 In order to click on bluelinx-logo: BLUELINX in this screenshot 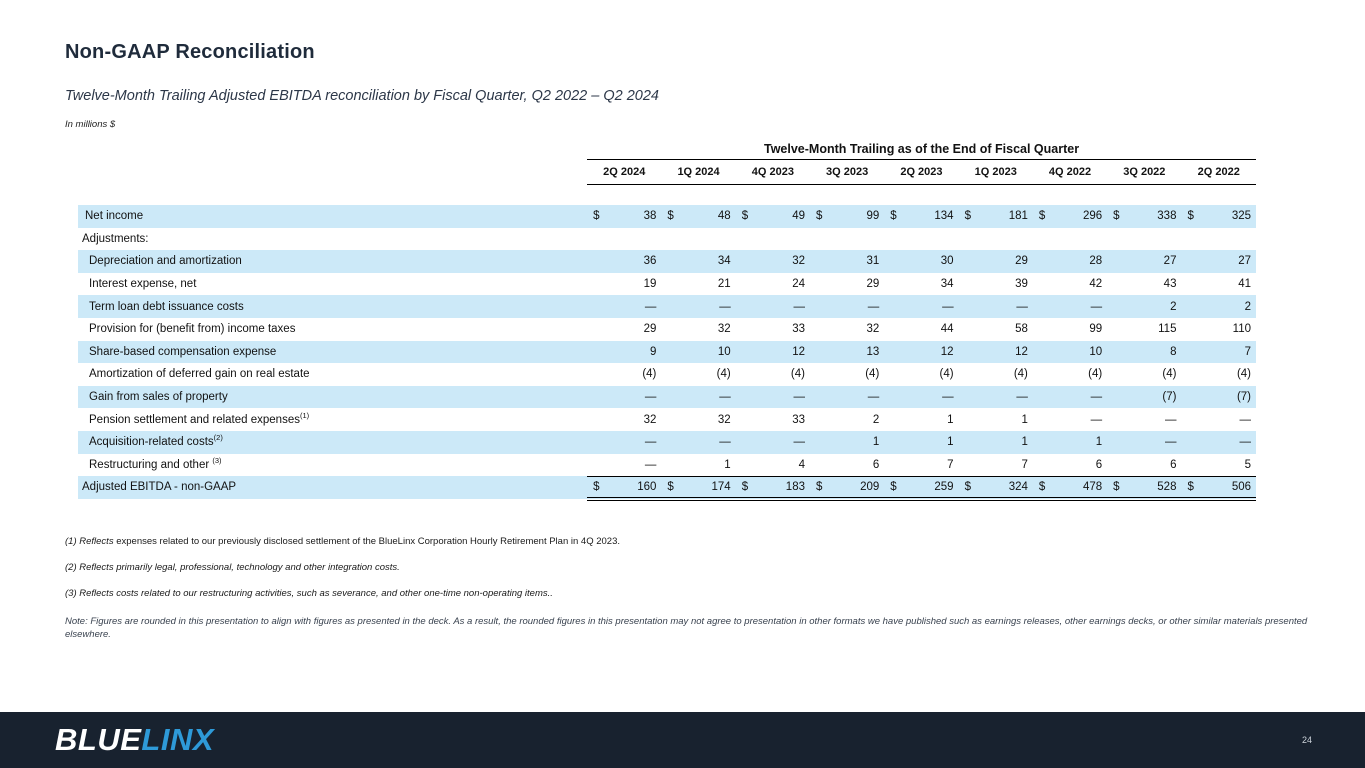, I will do `click(134, 740)`.